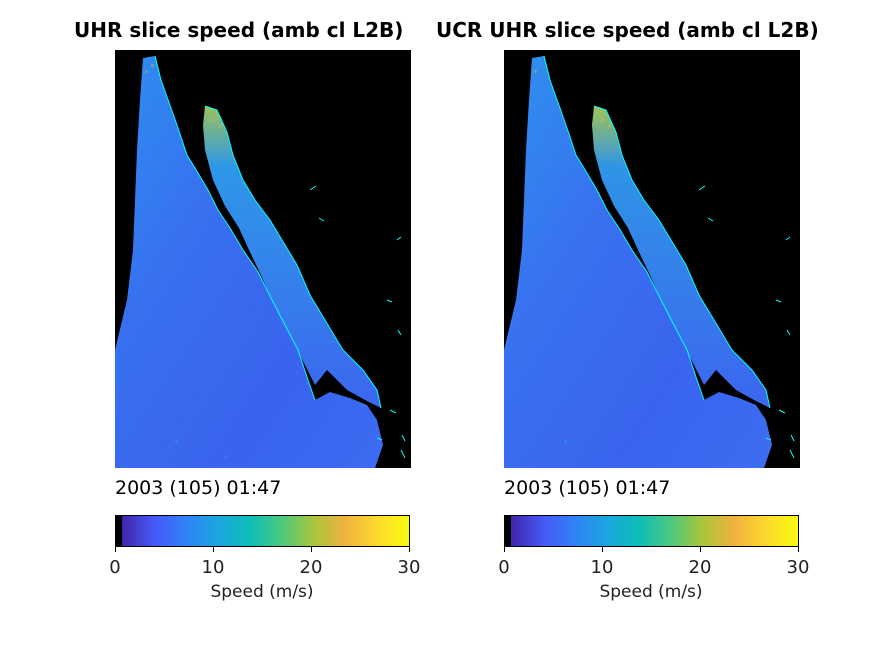 The width and height of the screenshot is (884, 663). I want to click on right-plot-title: UCR UHR slice speed (amb cl L2B), so click(627, 30).